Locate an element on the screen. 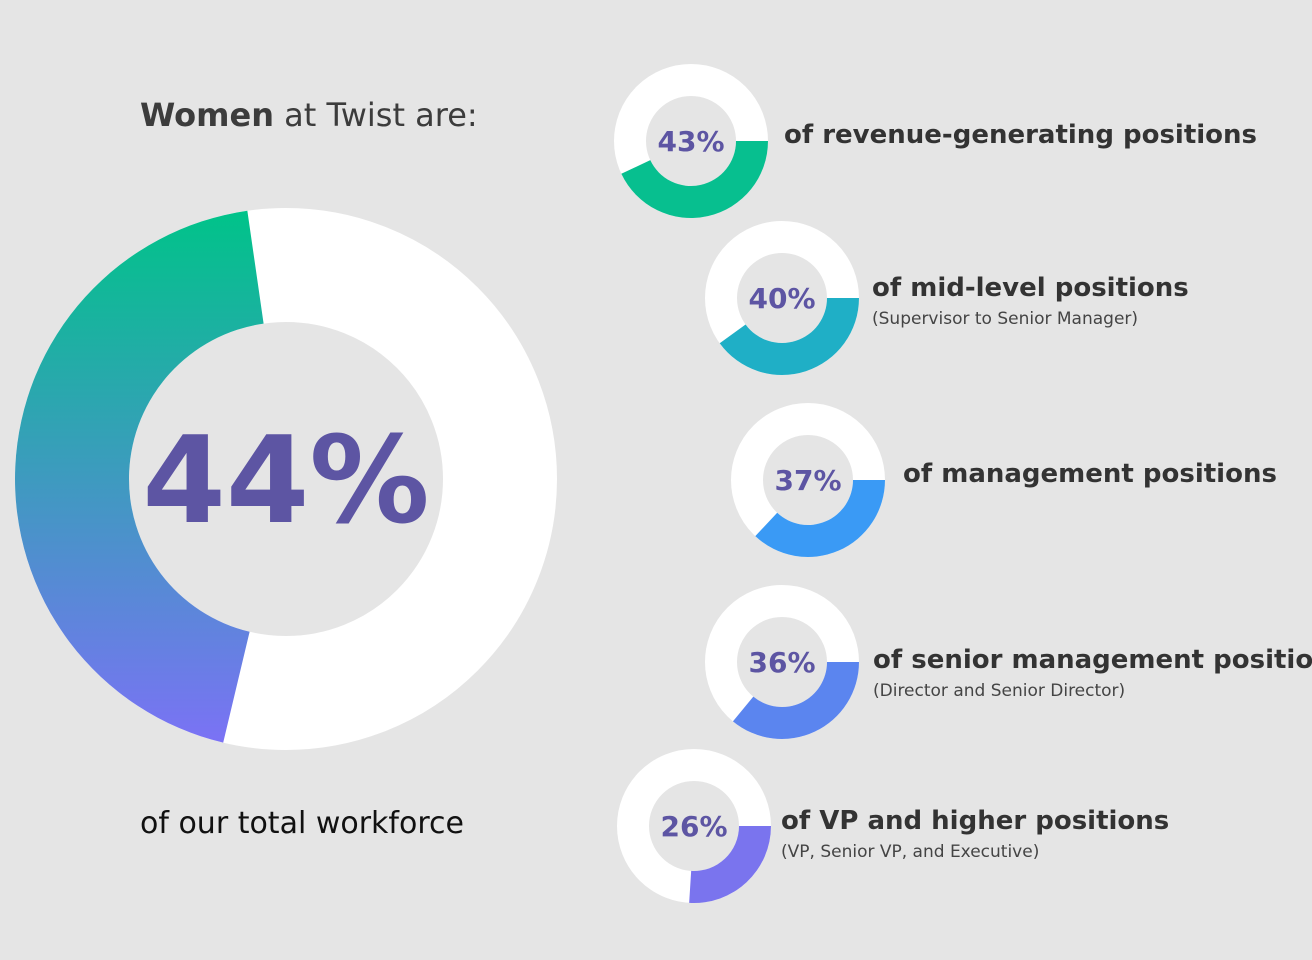 The height and width of the screenshot is (960, 1312). revenue-positions-label: of revenue-generating positions is located at coordinates (1020, 135).